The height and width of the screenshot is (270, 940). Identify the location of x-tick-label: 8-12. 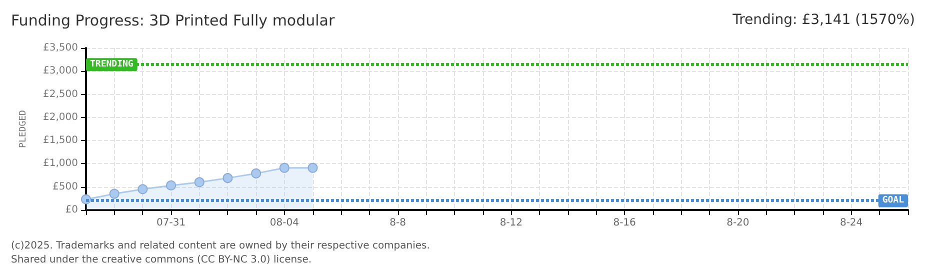
(511, 223).